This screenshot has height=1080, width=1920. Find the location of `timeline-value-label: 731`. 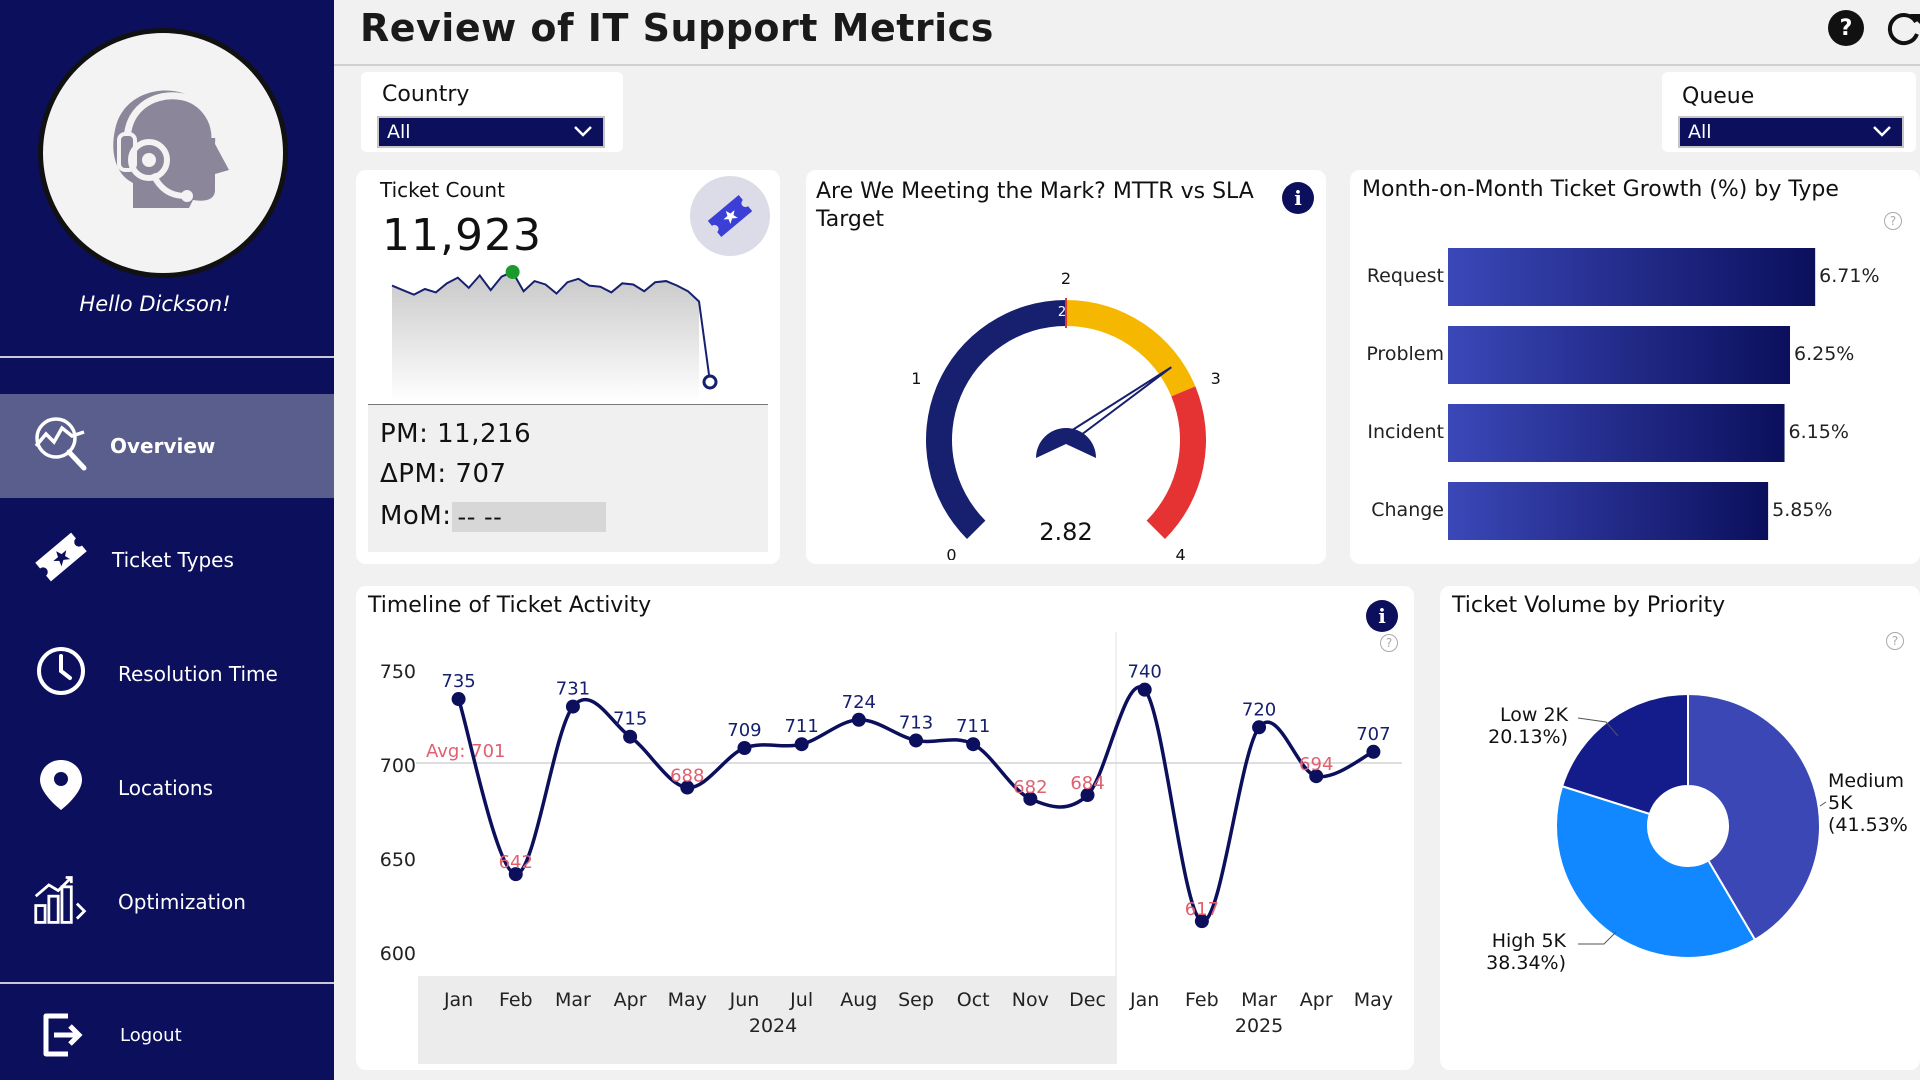

timeline-value-label: 731 is located at coordinates (573, 689).